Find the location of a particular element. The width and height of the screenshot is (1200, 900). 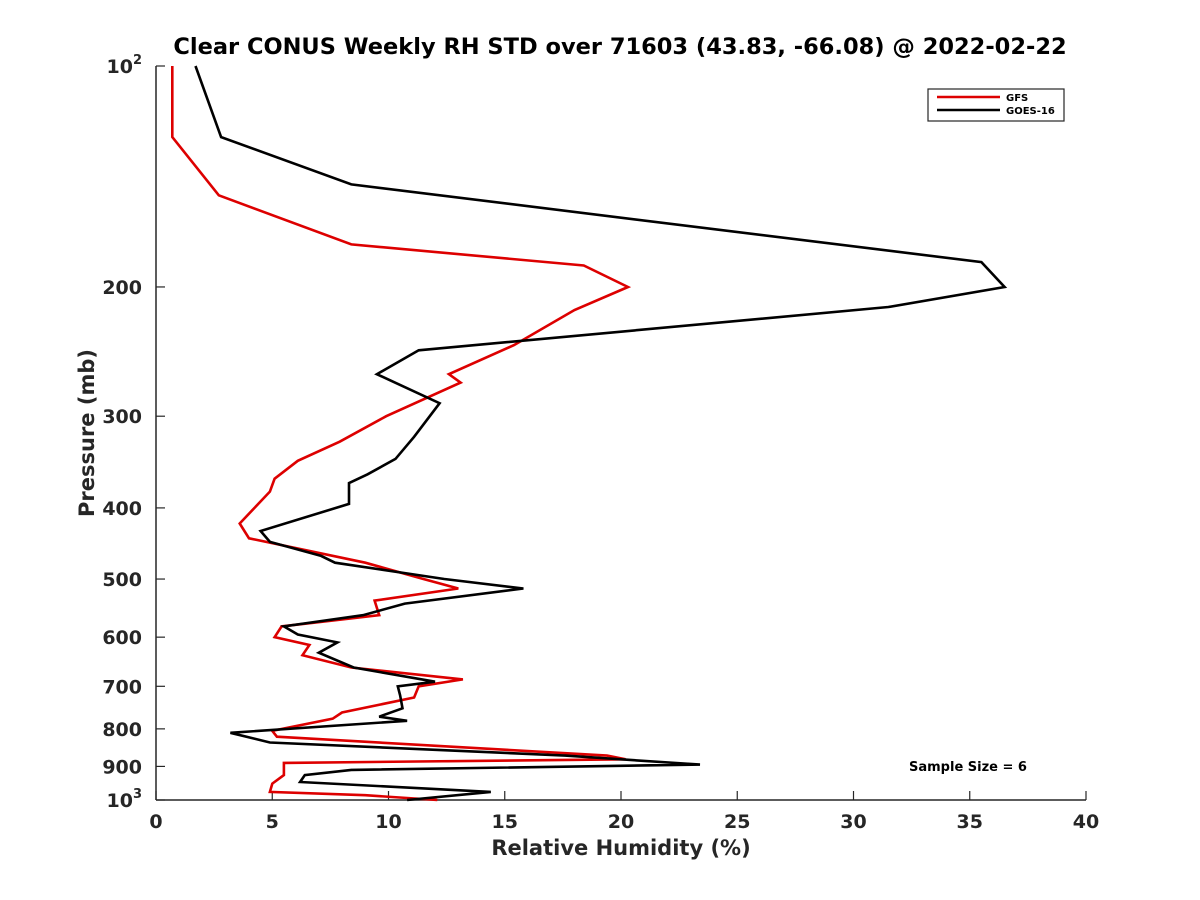

legend-label-goes-16: GOES-16 is located at coordinates (1030, 111).